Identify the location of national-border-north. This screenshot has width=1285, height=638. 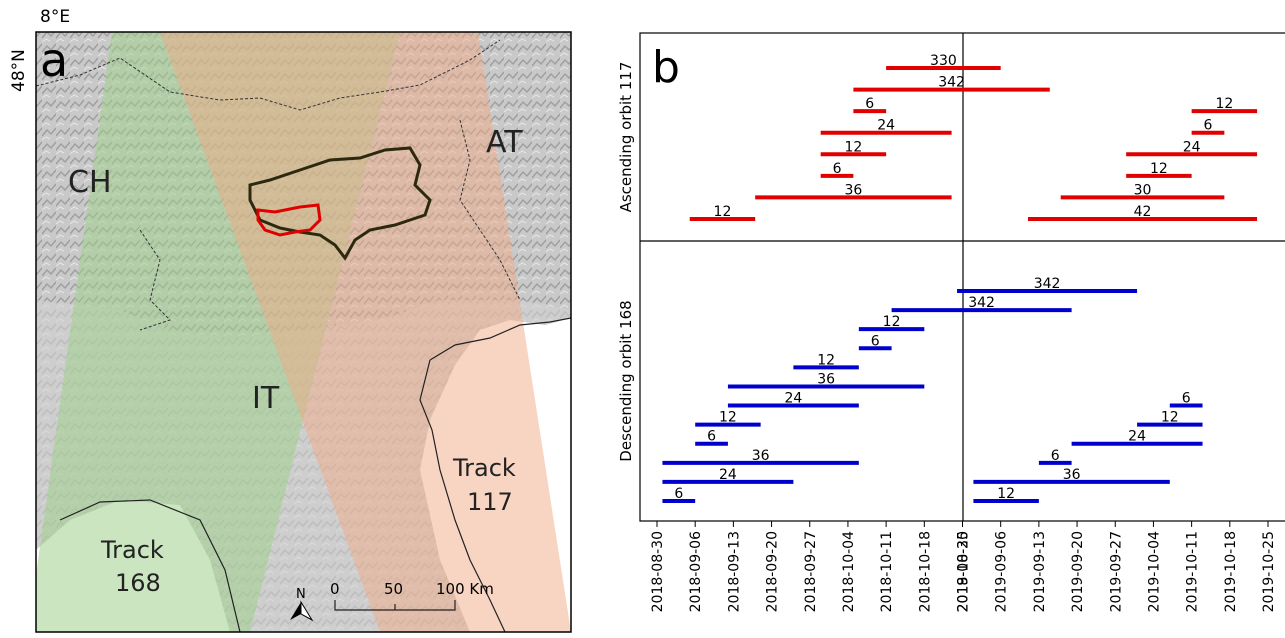
(268, 75).